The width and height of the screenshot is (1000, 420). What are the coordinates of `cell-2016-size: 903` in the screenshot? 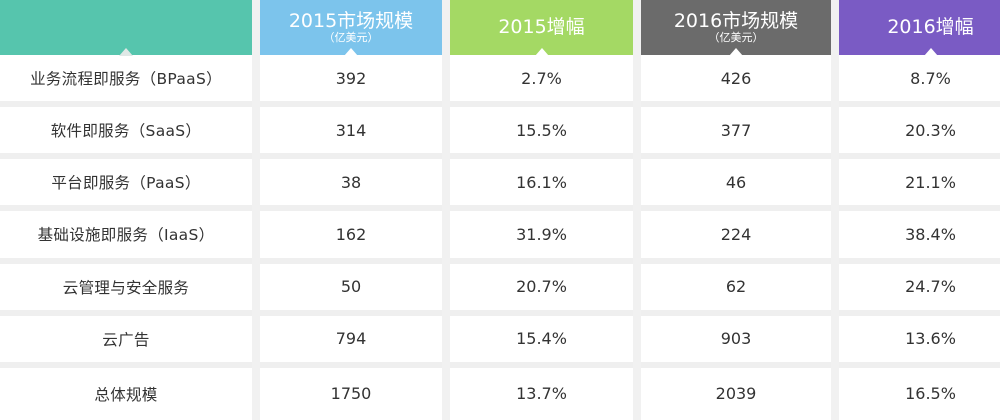 It's located at (736, 341).